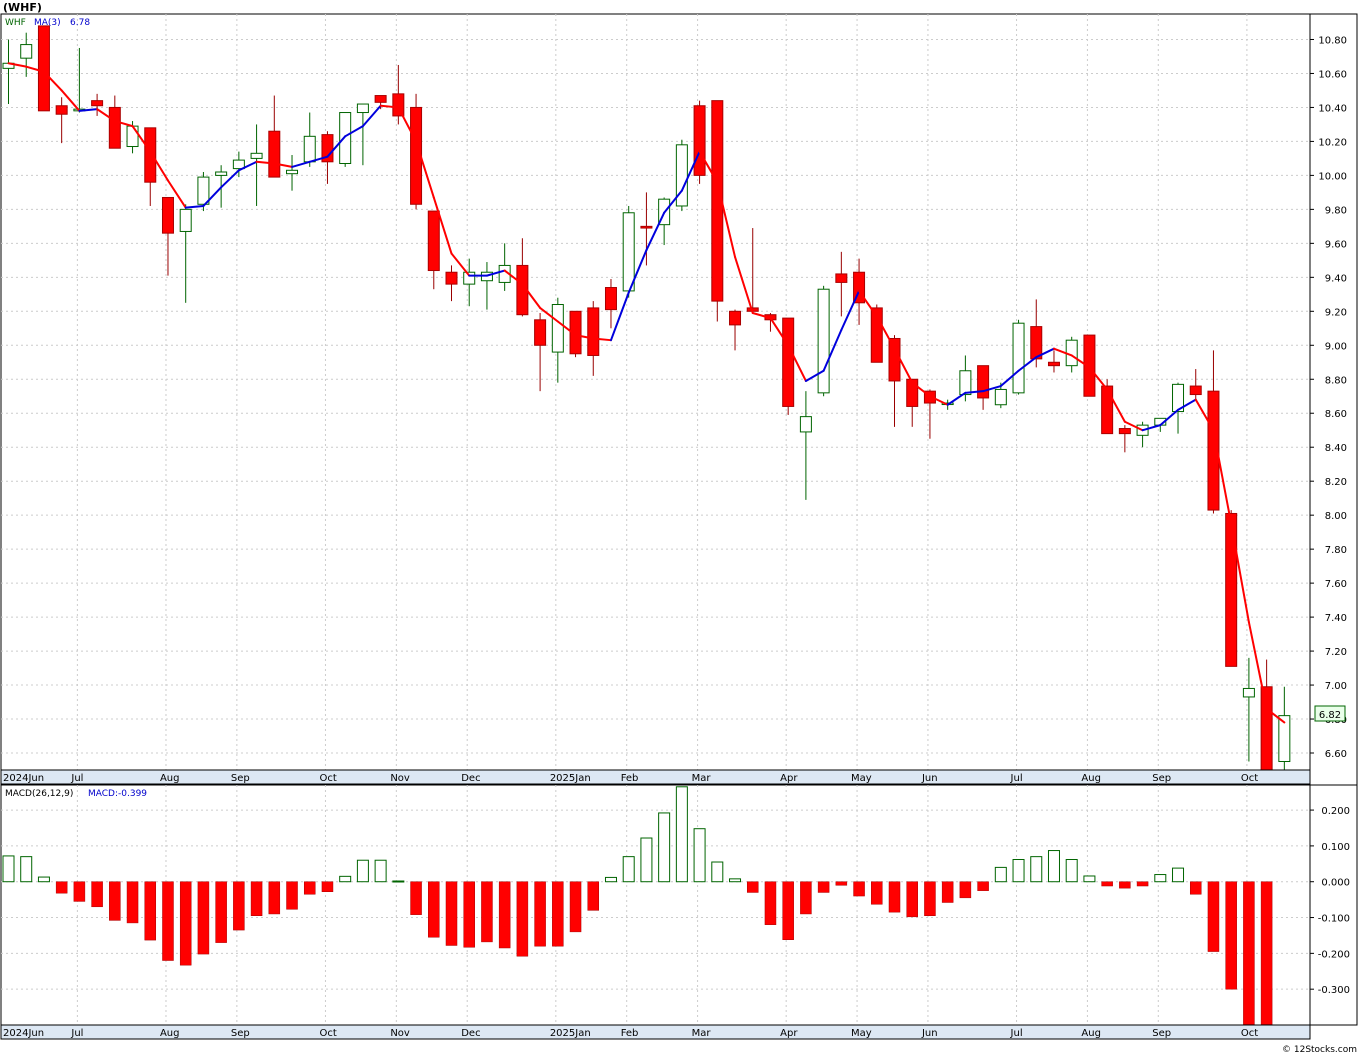 This screenshot has height=1060, width=1360. I want to click on price-tick-label: 10.40, so click(1332, 108).